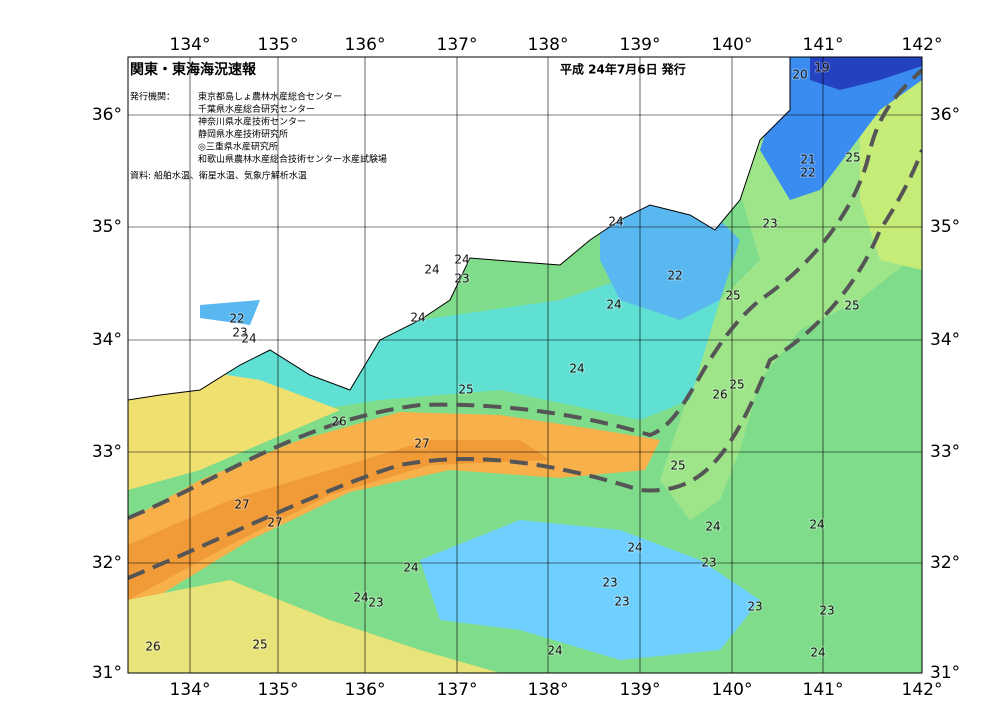  Describe the element at coordinates (945, 340) in the screenshot. I see `lat-label-right: 34°` at that location.